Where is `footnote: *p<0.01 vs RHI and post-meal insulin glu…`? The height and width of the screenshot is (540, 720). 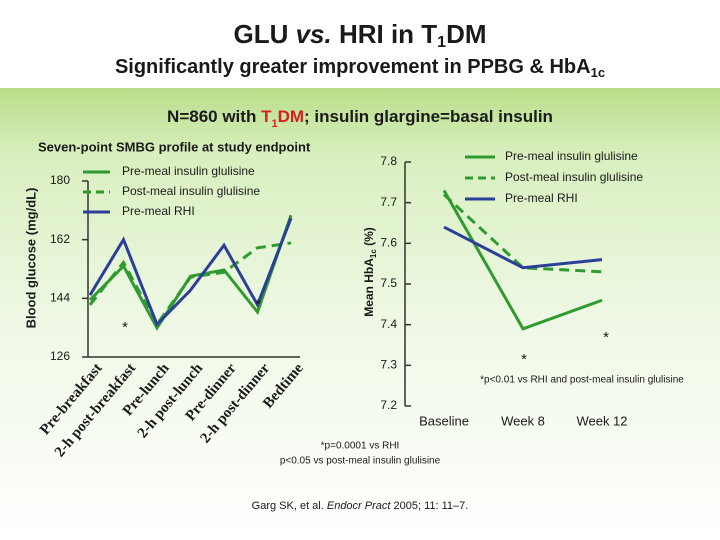
footnote: *p<0.01 vs RHI and post-meal insulin glu… is located at coordinates (582, 380).